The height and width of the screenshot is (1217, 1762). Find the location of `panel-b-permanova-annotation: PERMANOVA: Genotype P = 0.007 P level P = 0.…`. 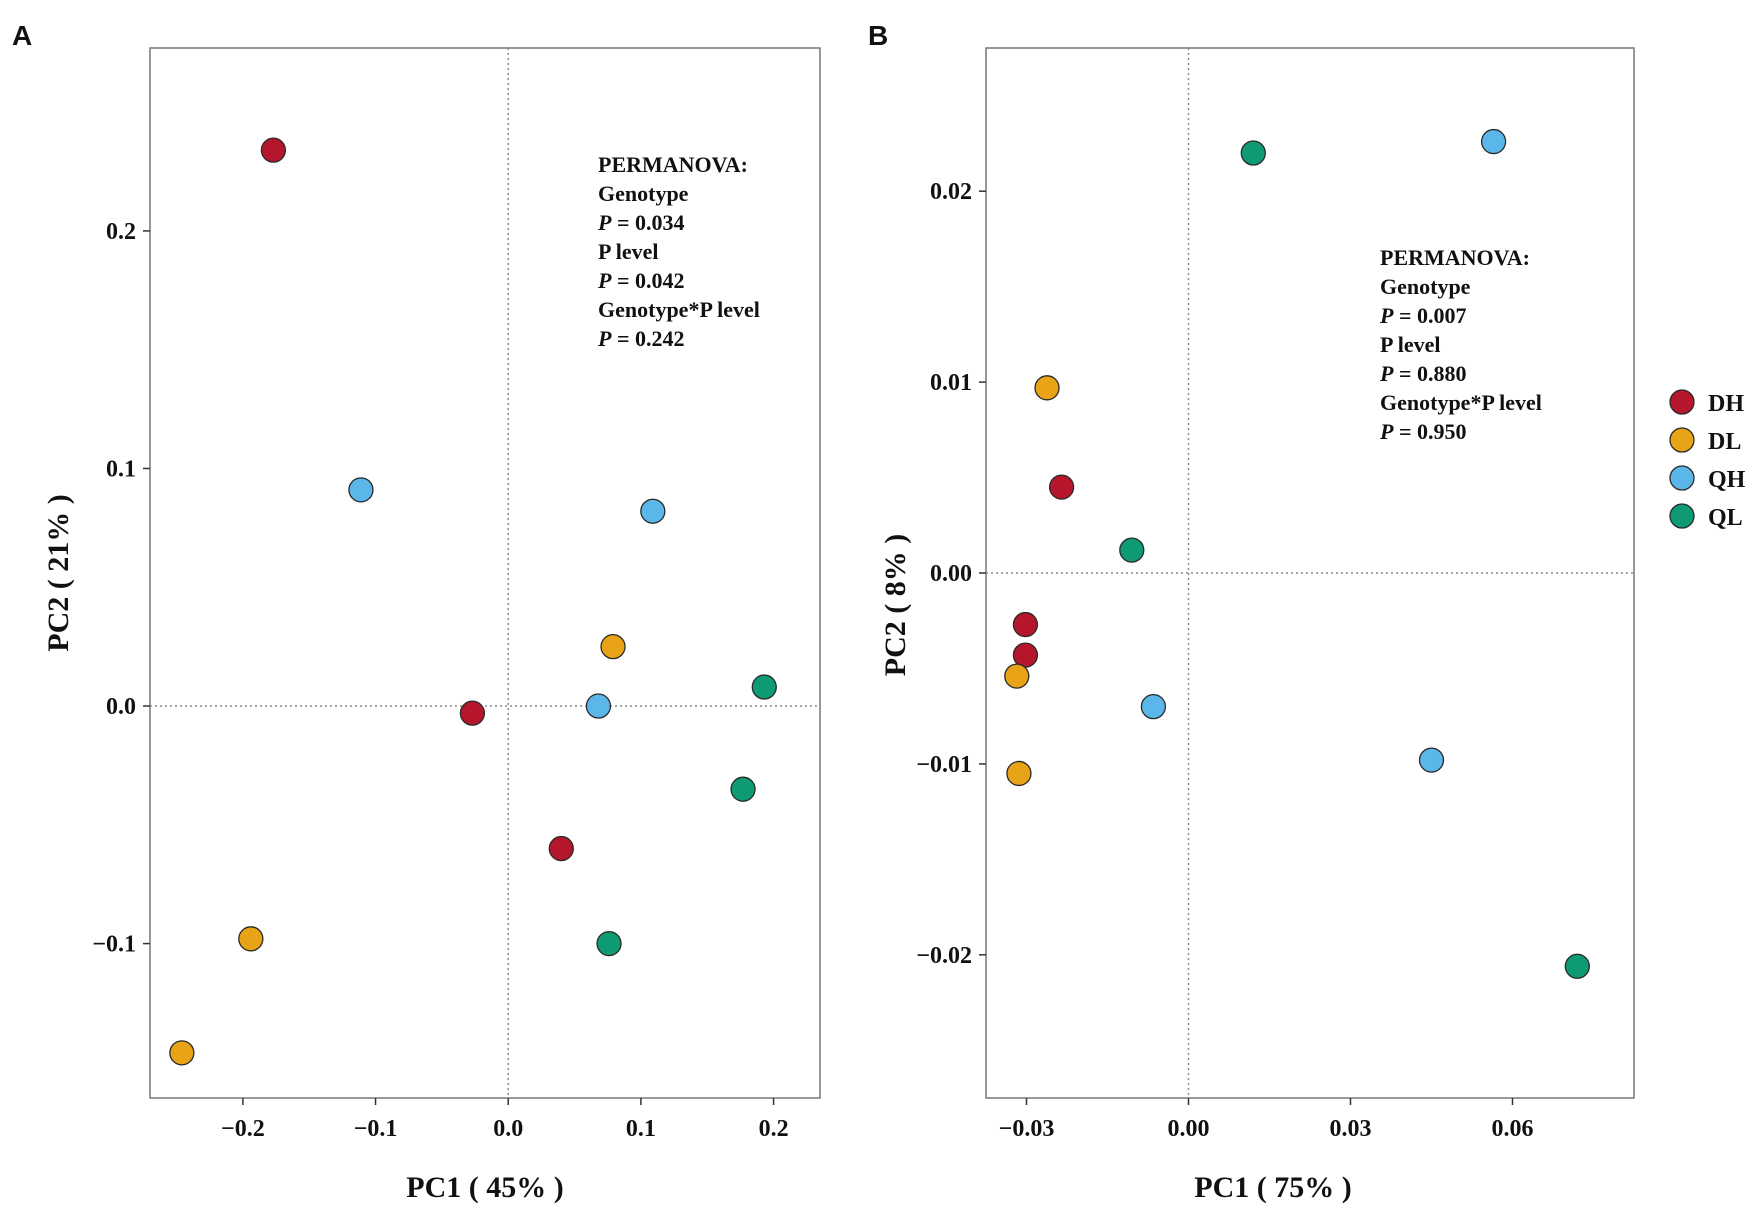

panel-b-permanova-annotation: PERMANOVA: Genotype P = 0.007 P level P = 0.… is located at coordinates (1460, 344).